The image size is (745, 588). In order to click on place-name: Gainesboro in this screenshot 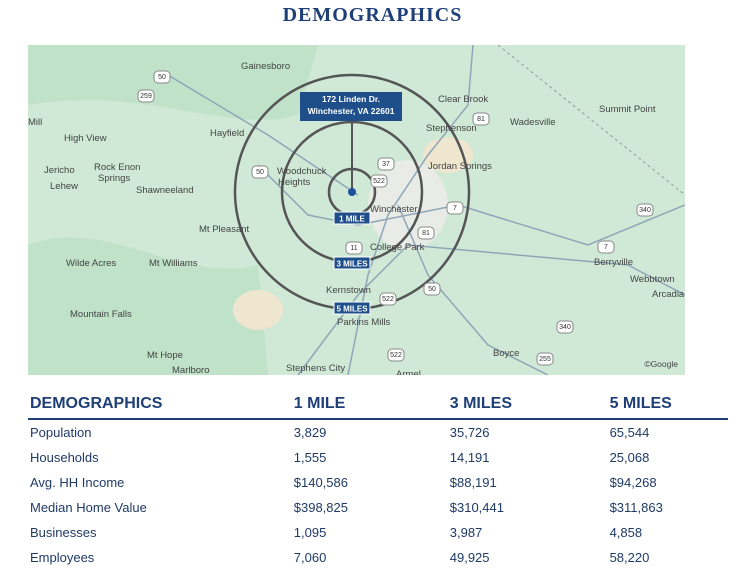, I will do `click(265, 66)`.